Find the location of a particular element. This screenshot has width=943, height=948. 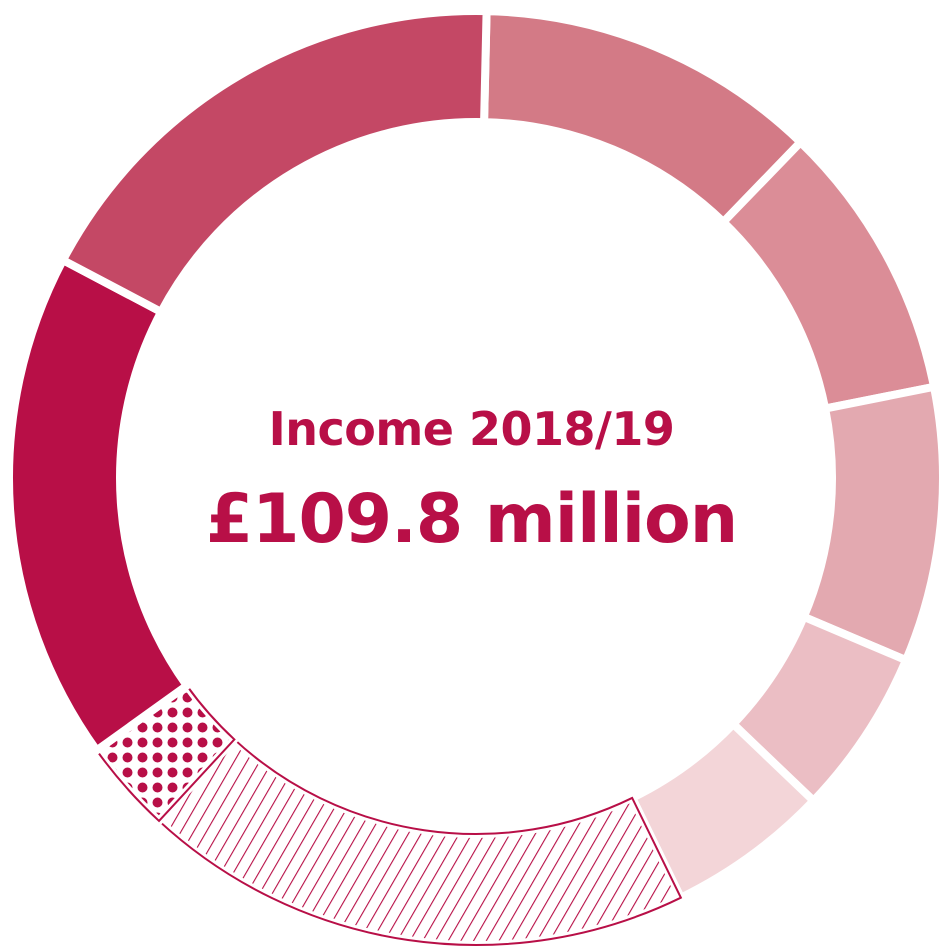

total-income-label: £109.8 million is located at coordinates (471, 519).